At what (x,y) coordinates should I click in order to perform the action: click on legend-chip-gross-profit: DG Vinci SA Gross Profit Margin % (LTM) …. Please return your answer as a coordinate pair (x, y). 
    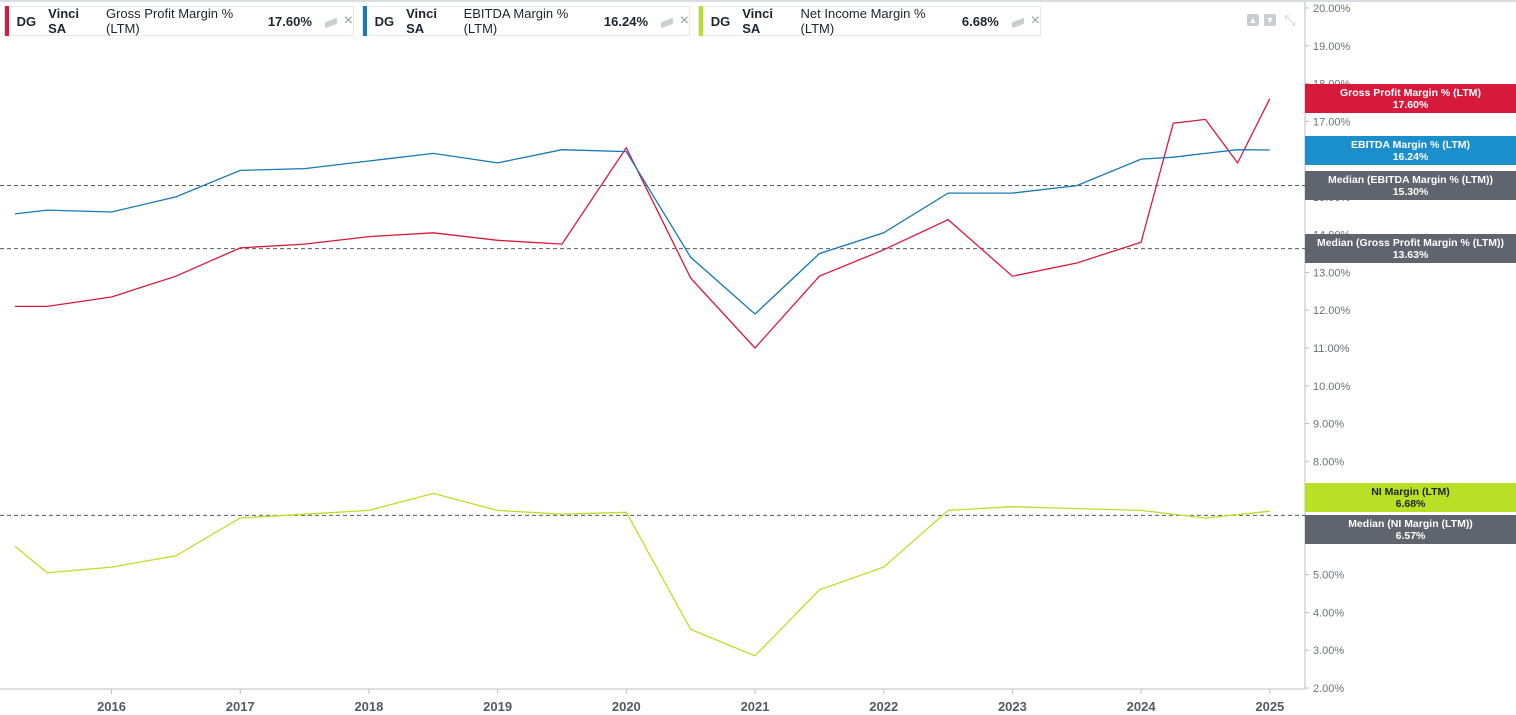
    Looking at the image, I should click on (179, 21).